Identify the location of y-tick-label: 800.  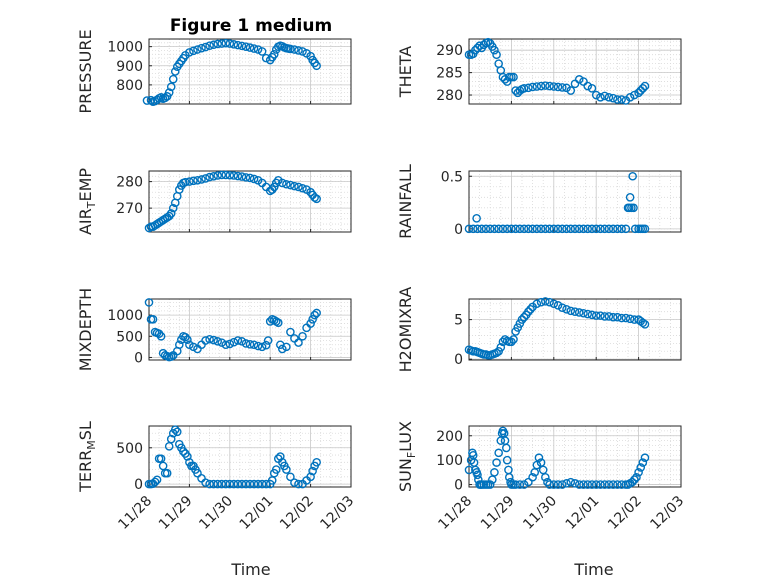
(129, 86).